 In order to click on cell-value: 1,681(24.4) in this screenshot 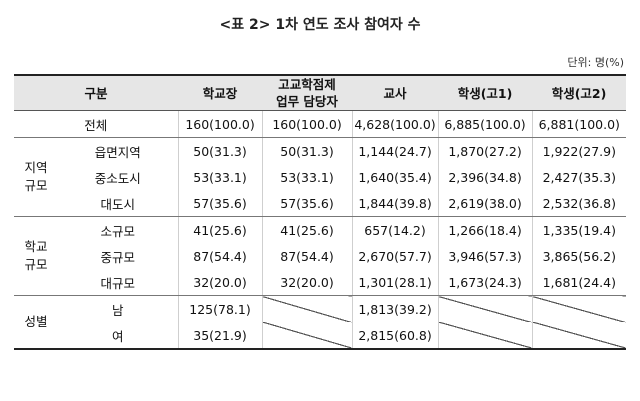, I will do `click(579, 282)`.